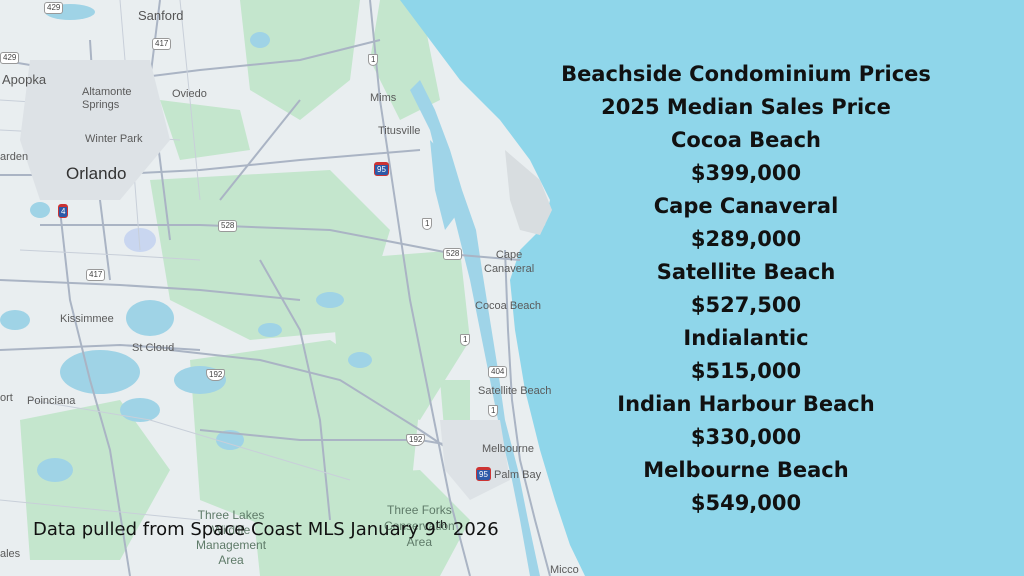 The height and width of the screenshot is (576, 1024). What do you see at coordinates (381, 169) in the screenshot?
I see `i95-shield-north: 95` at bounding box center [381, 169].